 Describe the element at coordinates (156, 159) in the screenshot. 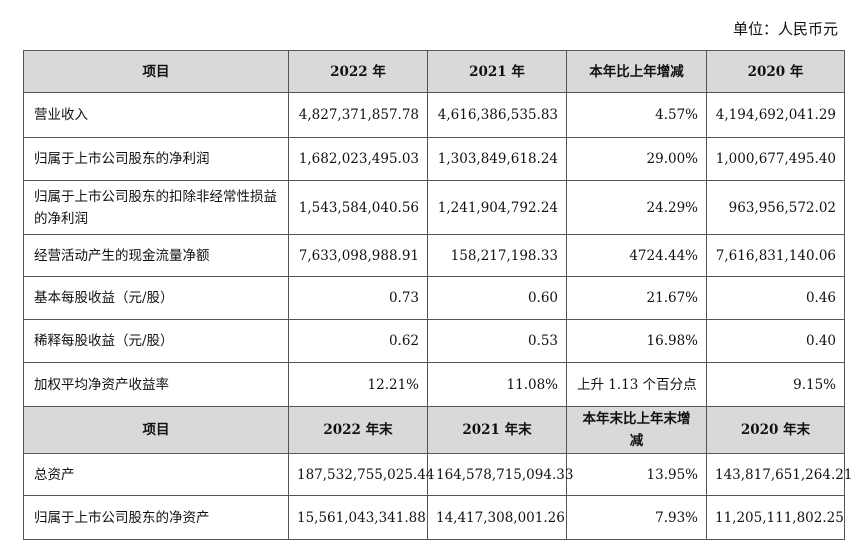

I see `row-label: 归属于上市公司股东的净利润` at that location.